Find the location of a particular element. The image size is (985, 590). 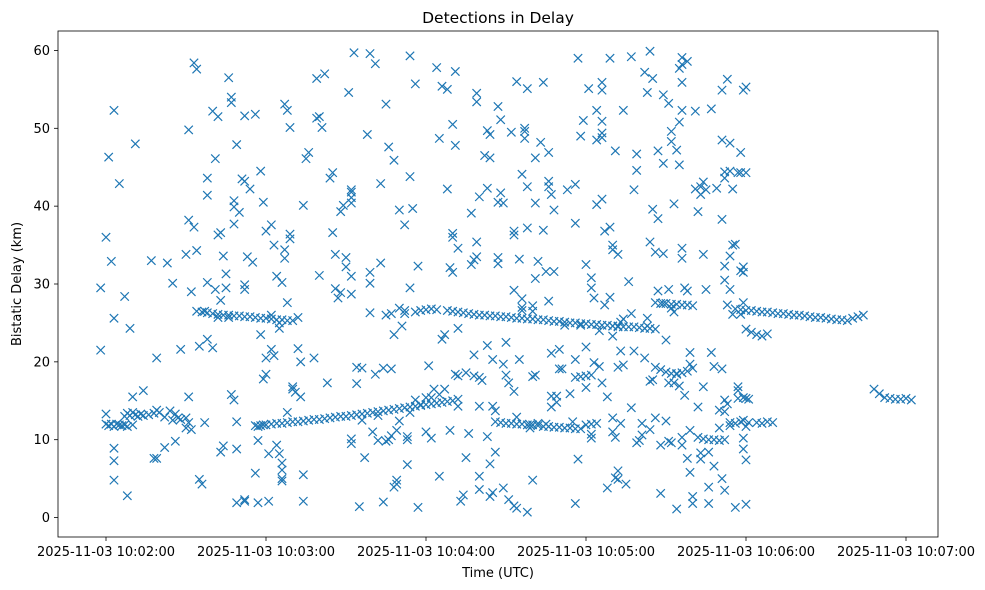

x-tick-label: 2025-11-03 10:07:00 is located at coordinates (906, 552).